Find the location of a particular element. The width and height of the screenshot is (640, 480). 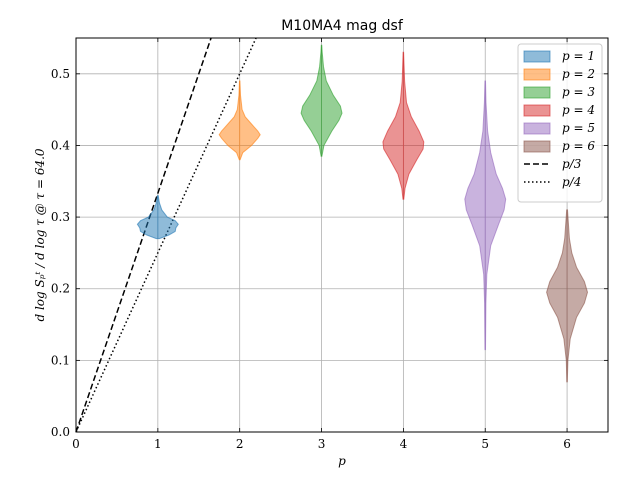

legend-label: p = 1 is located at coordinates (578, 56).